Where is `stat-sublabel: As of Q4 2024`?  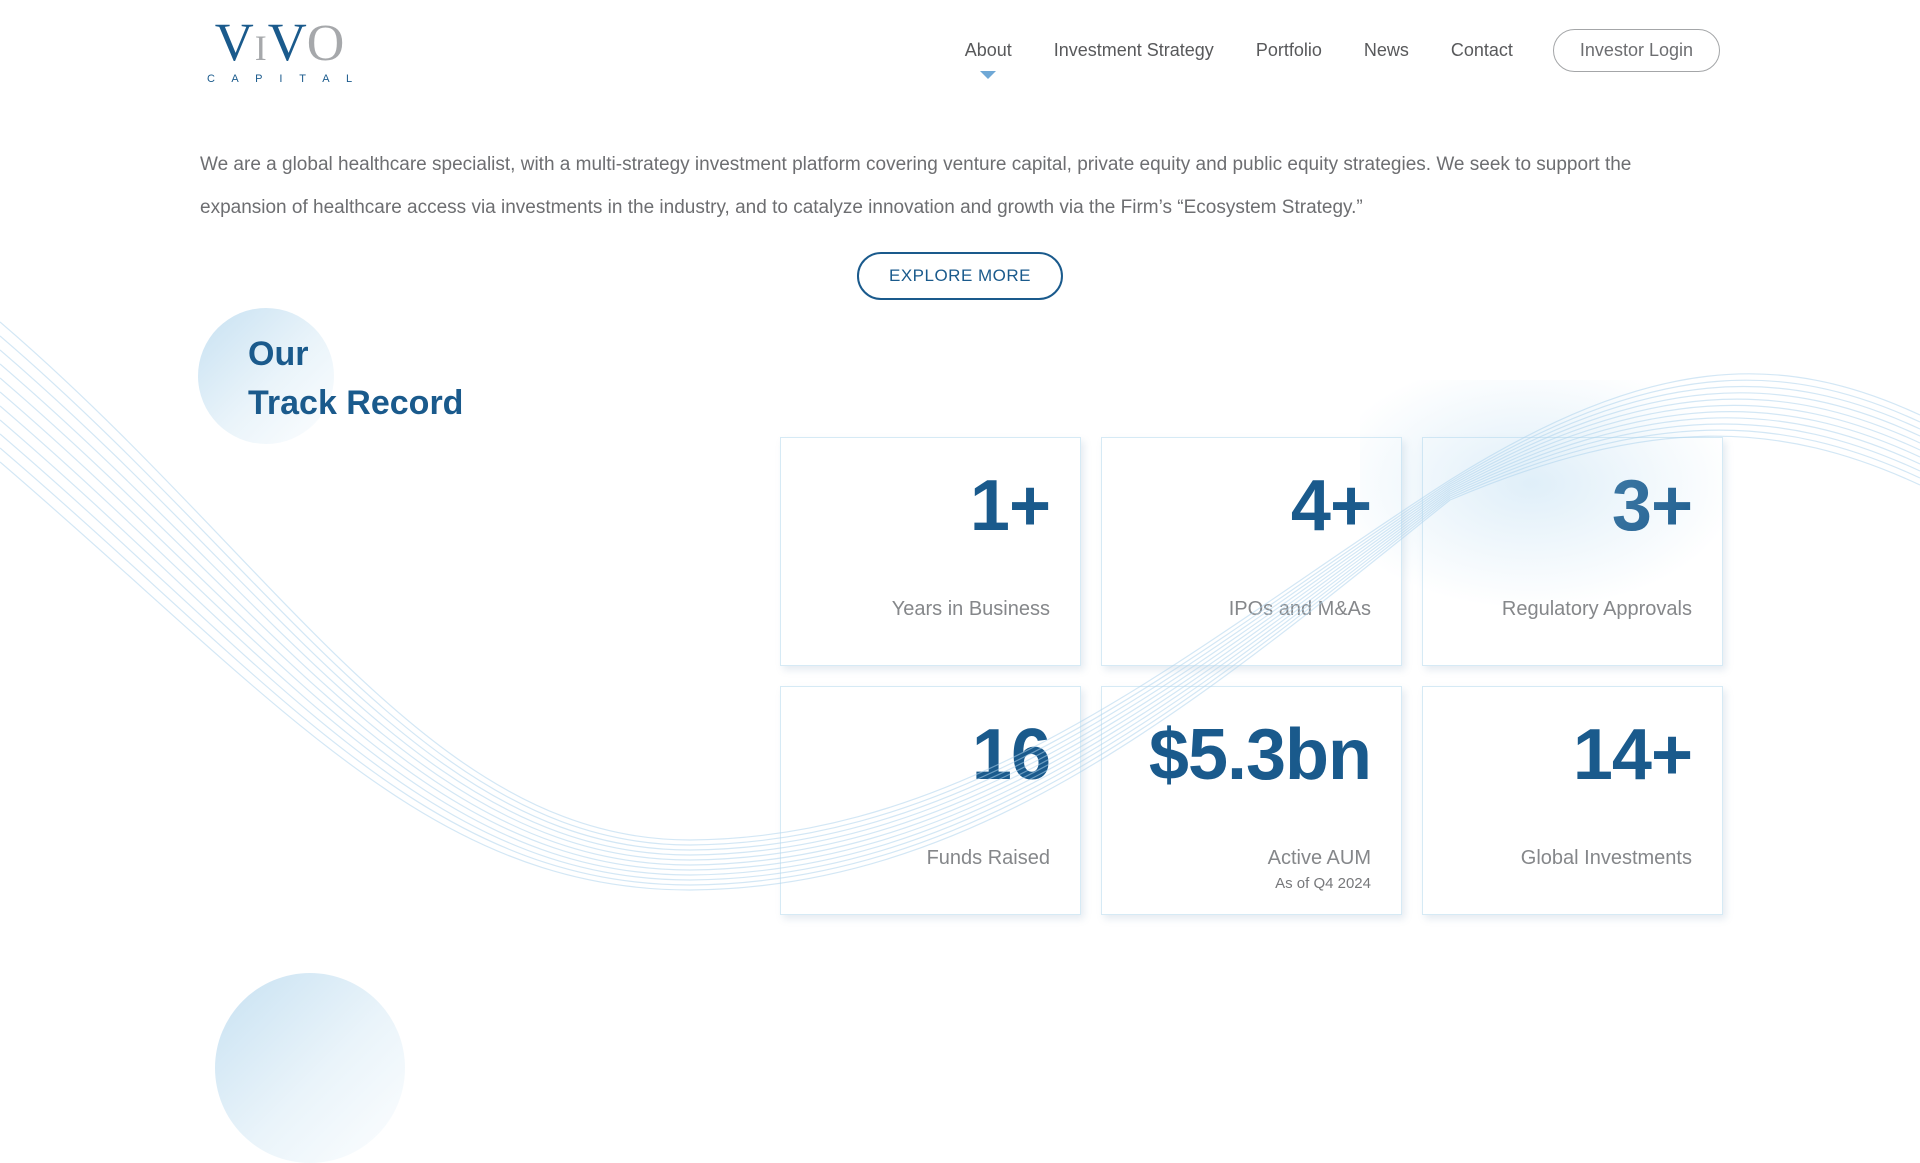 stat-sublabel: As of Q4 2024 is located at coordinates (1323, 883).